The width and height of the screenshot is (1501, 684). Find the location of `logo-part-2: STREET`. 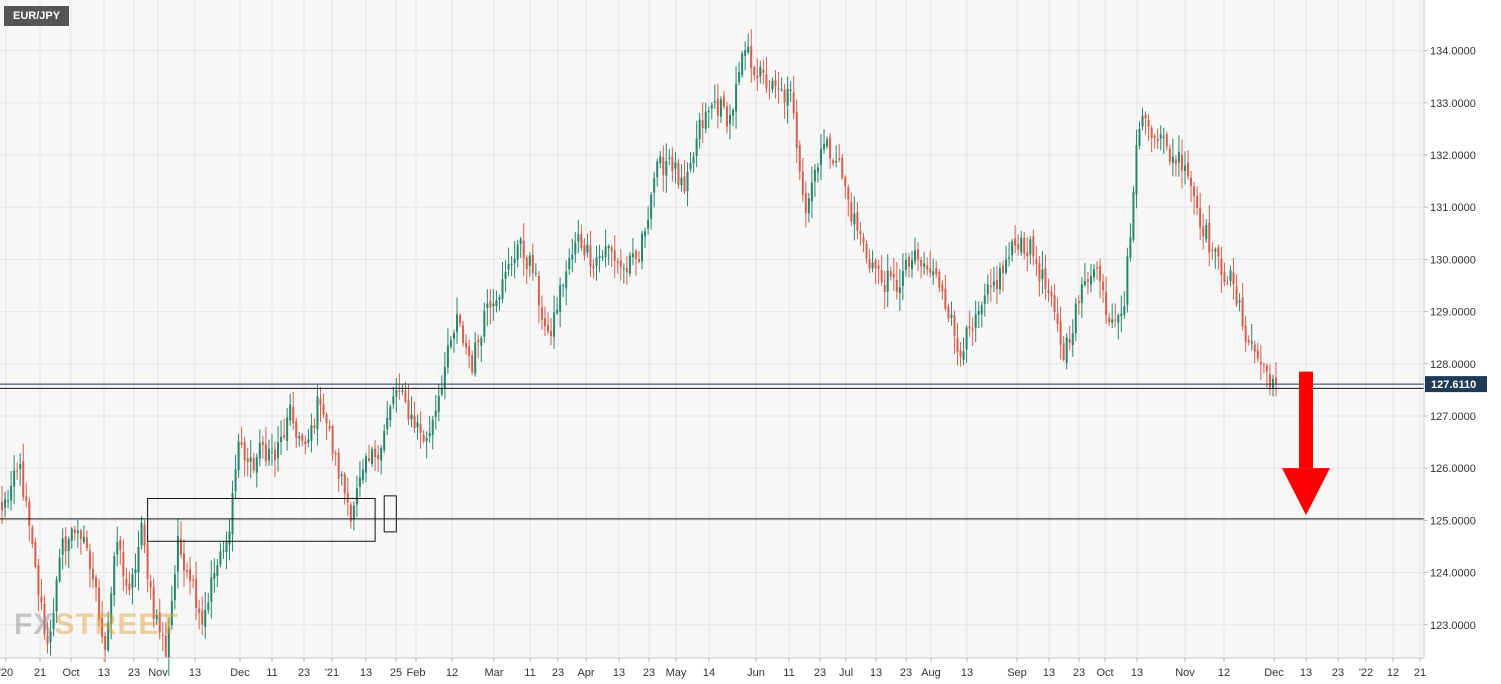

logo-part-2: STREET is located at coordinates (116, 624).